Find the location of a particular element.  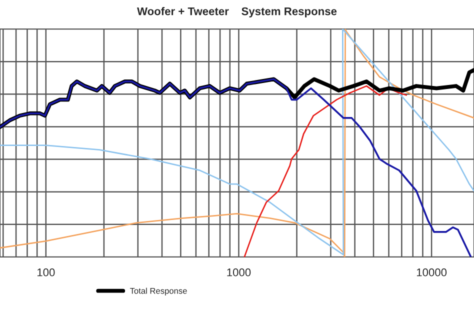

chart-title: Woofer + Tweeter System Response is located at coordinates (237, 12).